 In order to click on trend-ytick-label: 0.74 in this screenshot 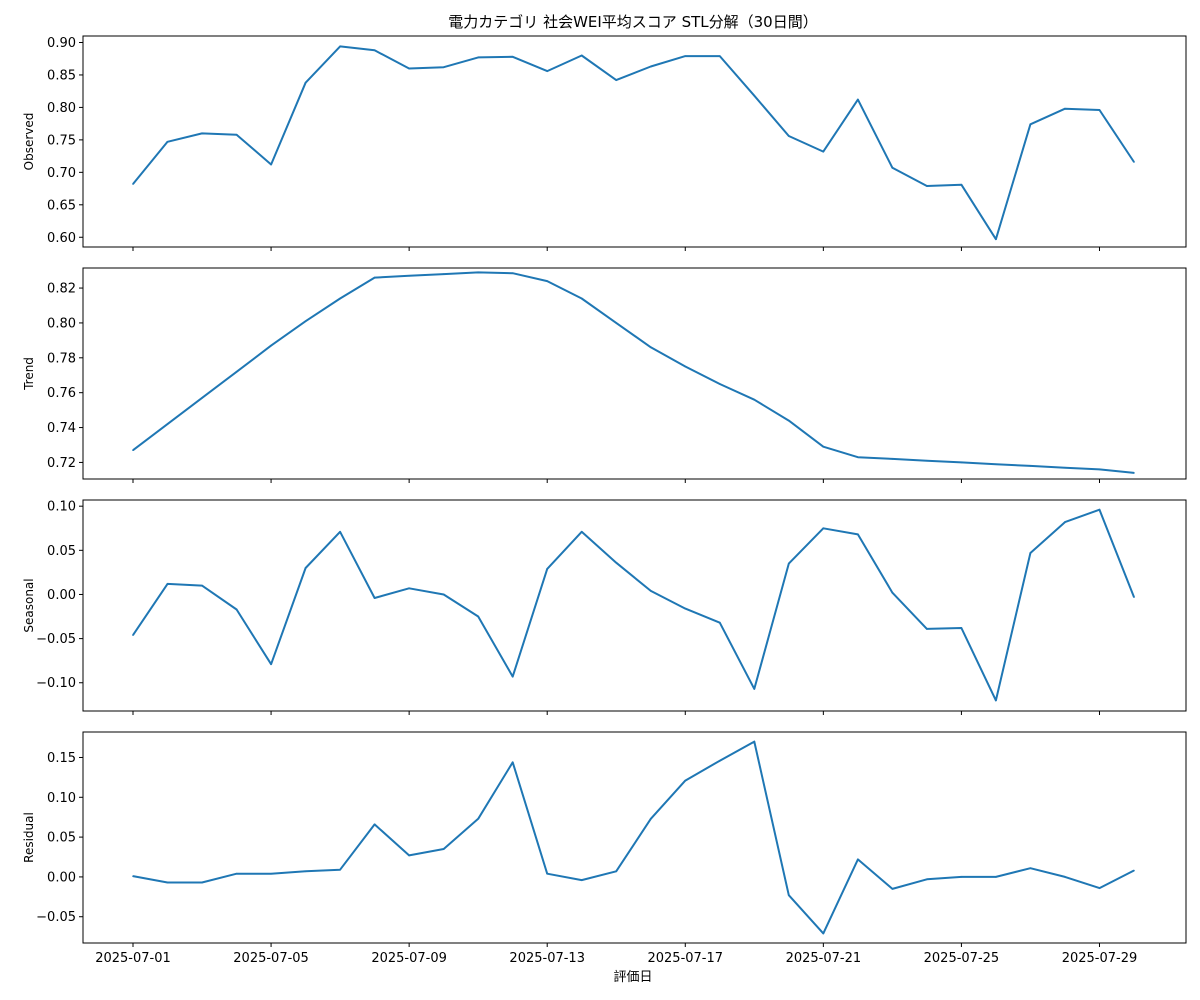, I will do `click(61, 428)`.